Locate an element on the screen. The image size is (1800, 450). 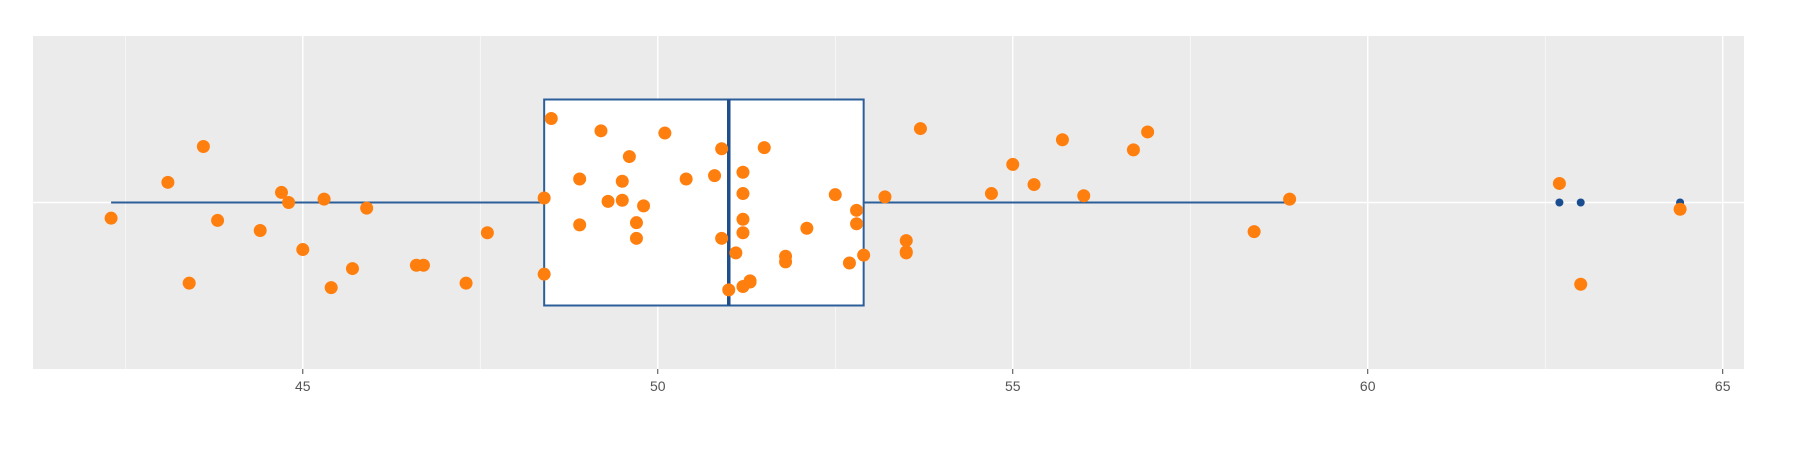
x-tick-label: 55 is located at coordinates (1013, 386).